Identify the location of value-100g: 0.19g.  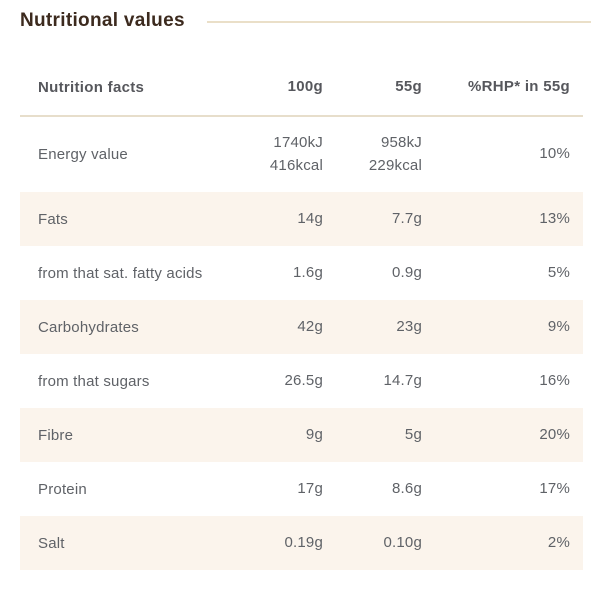
(303, 542).